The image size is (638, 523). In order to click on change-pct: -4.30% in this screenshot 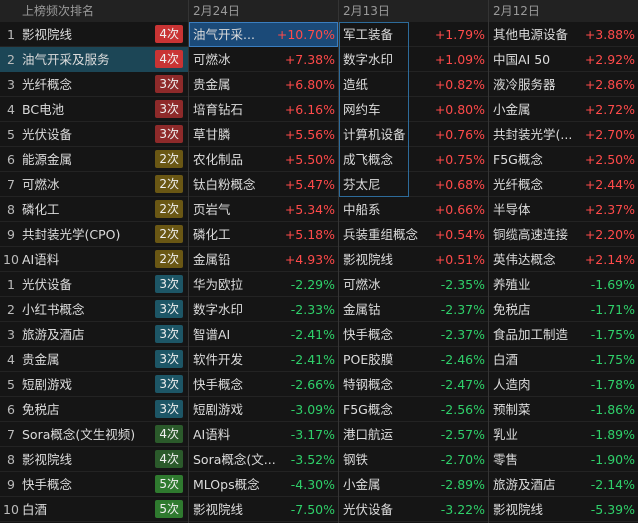, I will do `click(312, 484)`.